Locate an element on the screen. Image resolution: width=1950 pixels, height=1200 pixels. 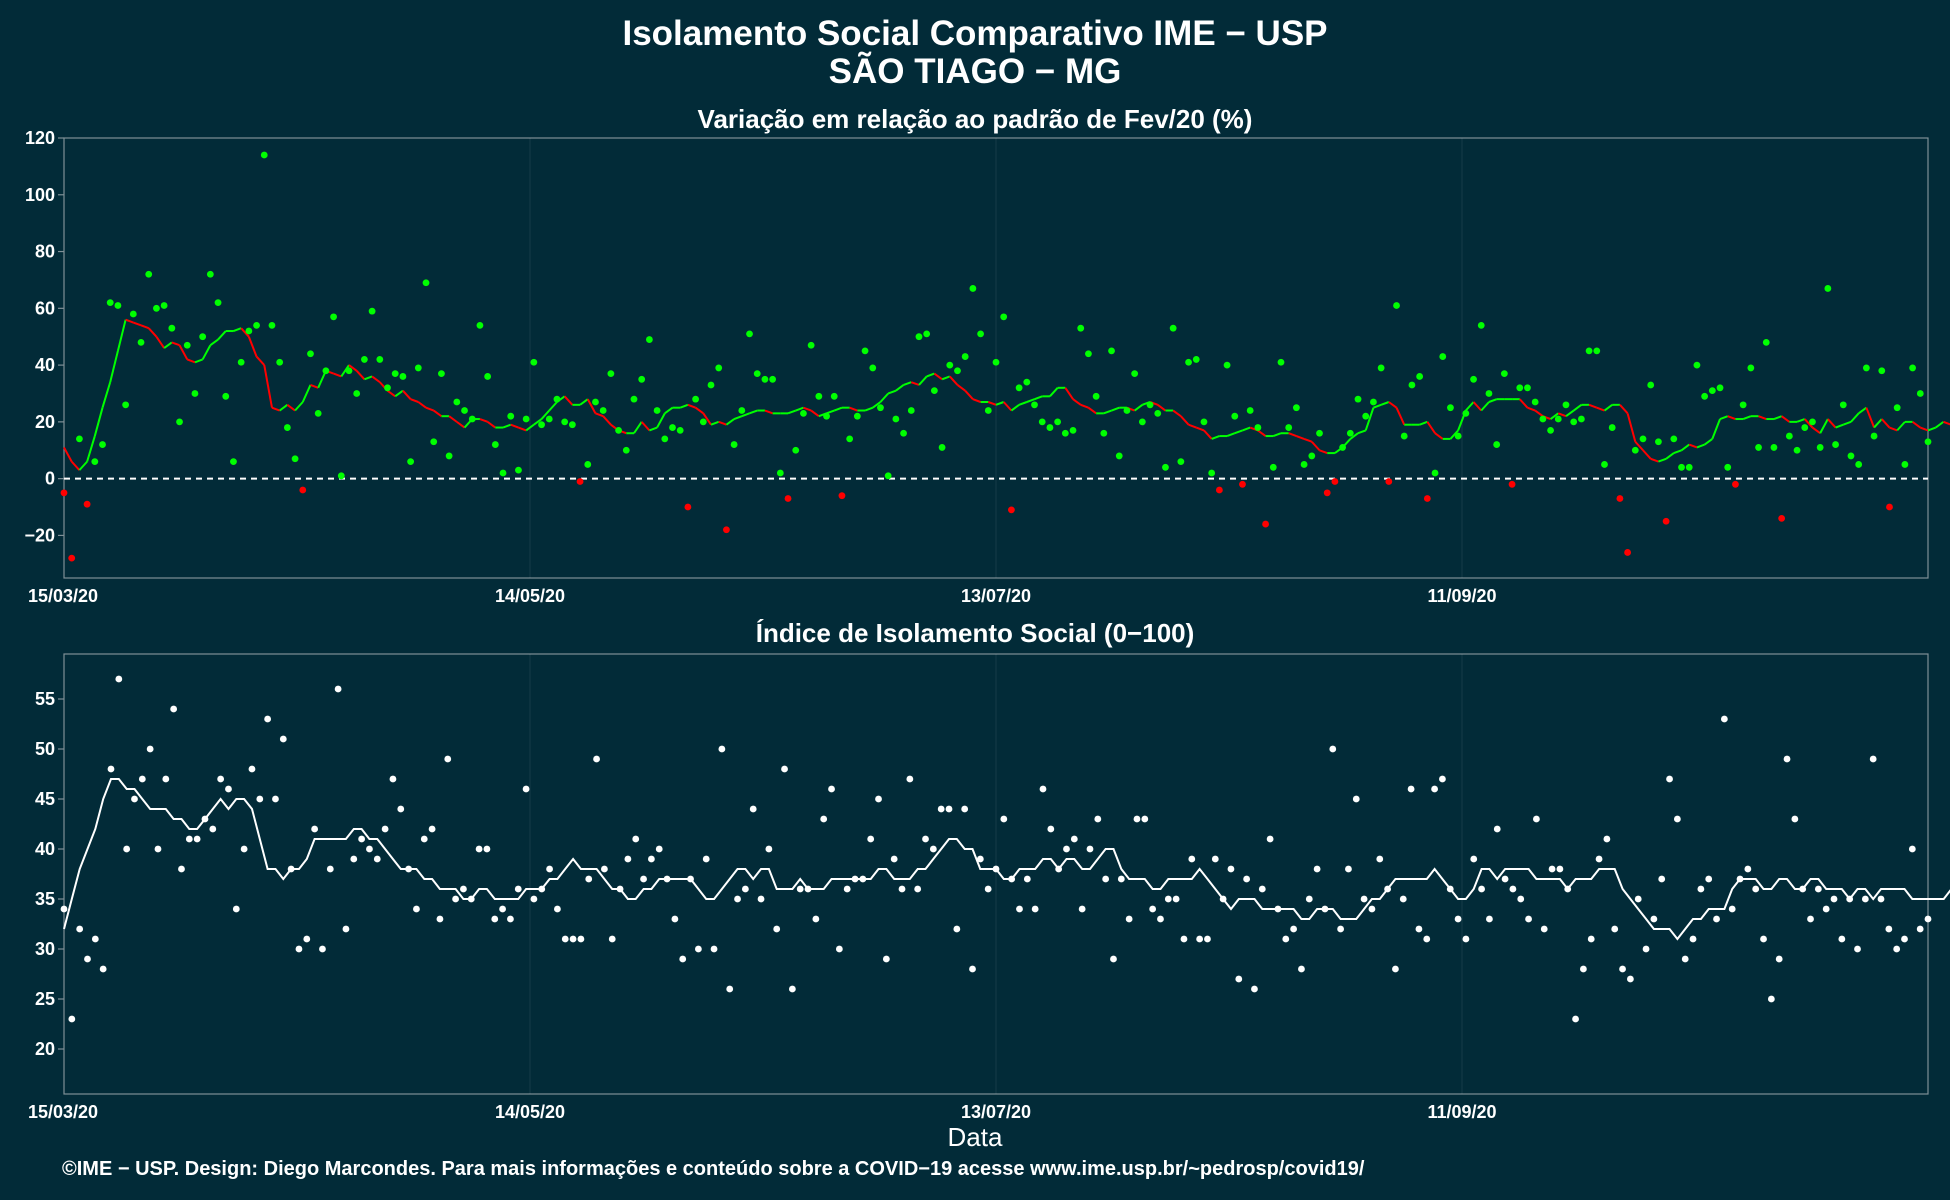
chart-subtitle: SÃO TIAGO − MG is located at coordinates (975, 71).